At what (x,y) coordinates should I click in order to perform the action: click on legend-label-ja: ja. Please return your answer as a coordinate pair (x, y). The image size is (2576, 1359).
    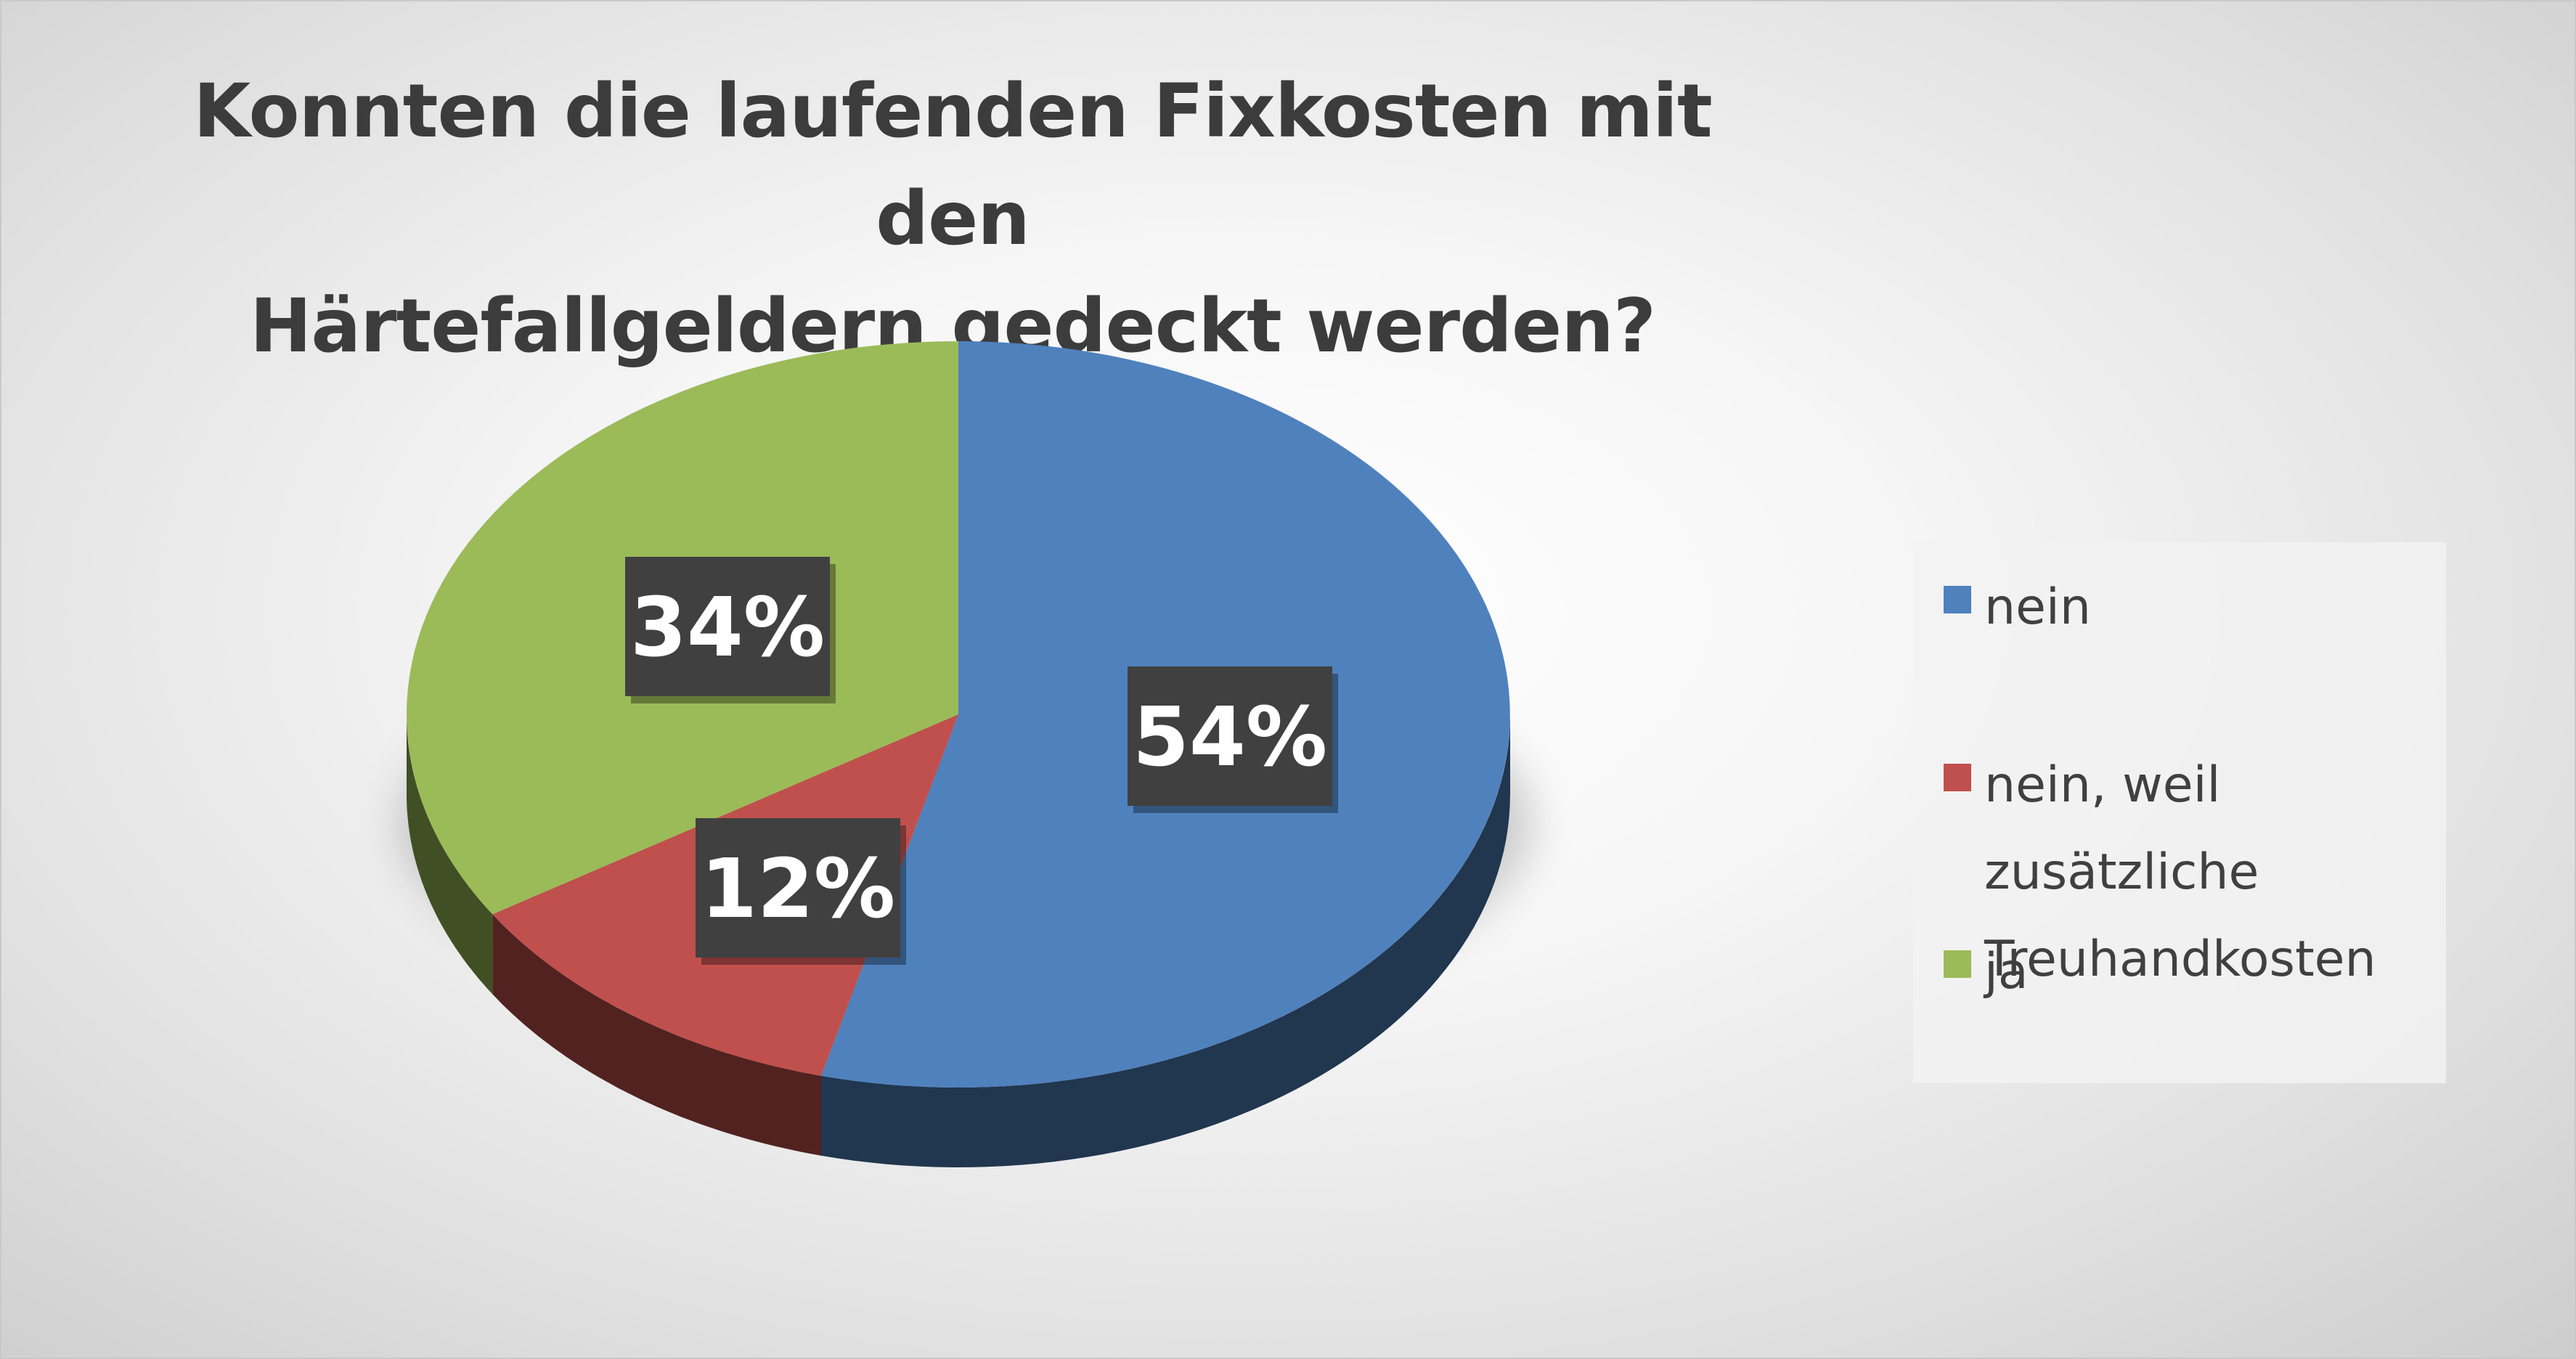
    Looking at the image, I should click on (2006, 971).